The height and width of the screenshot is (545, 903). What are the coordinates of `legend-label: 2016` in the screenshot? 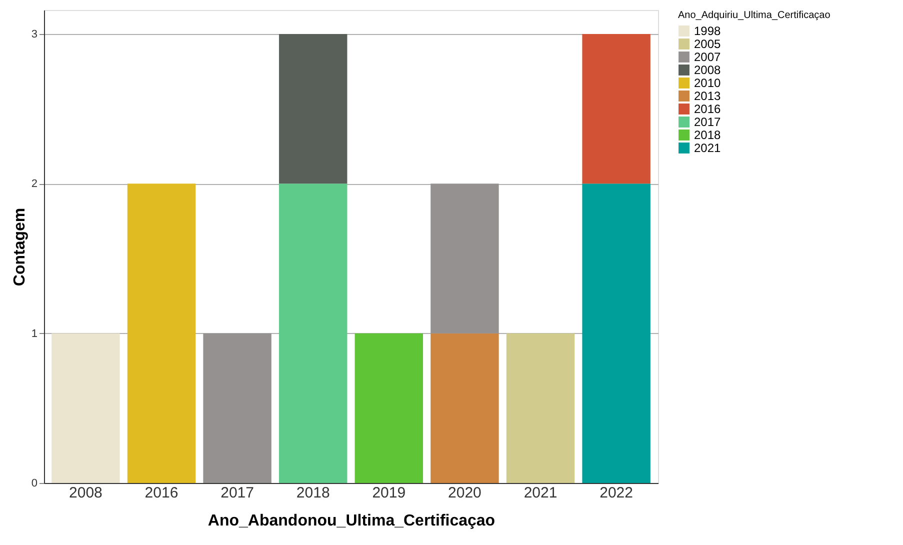 It's located at (708, 109).